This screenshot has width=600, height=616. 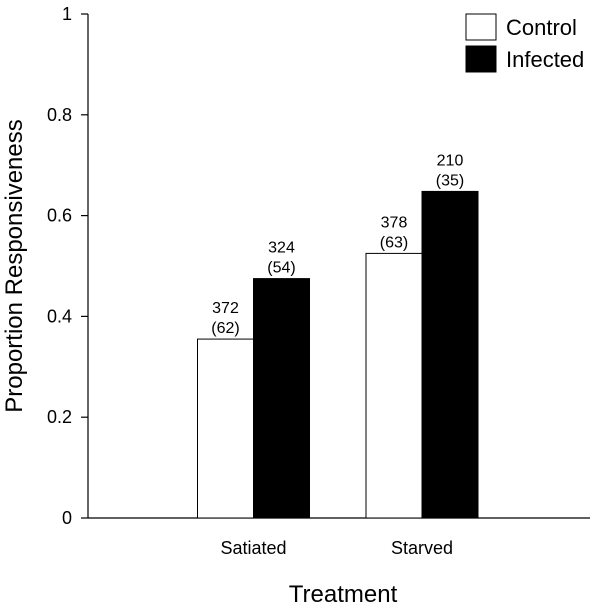 I want to click on x-category-label-starved: Starved, so click(x=422, y=548).